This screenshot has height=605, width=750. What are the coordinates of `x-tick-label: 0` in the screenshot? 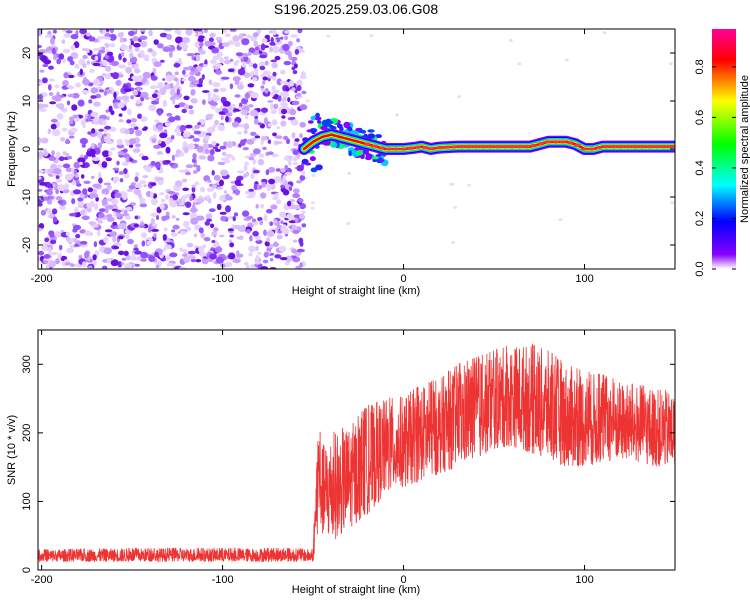 It's located at (403, 279).